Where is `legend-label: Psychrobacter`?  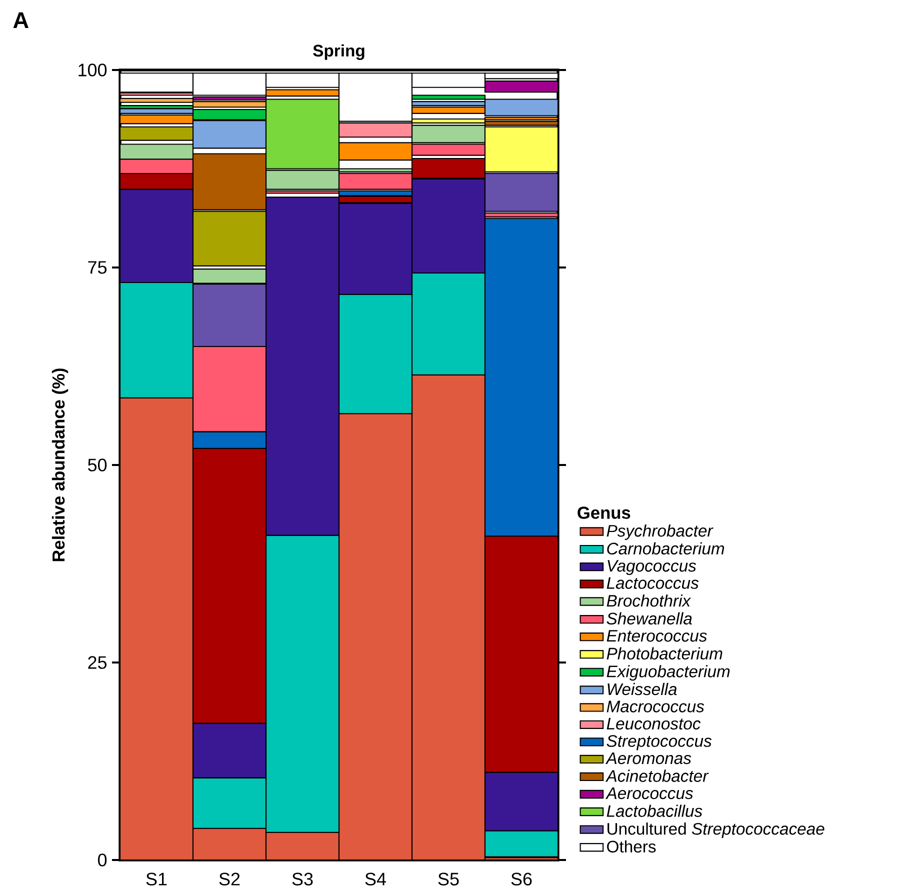
legend-label: Psychrobacter is located at coordinates (660, 532).